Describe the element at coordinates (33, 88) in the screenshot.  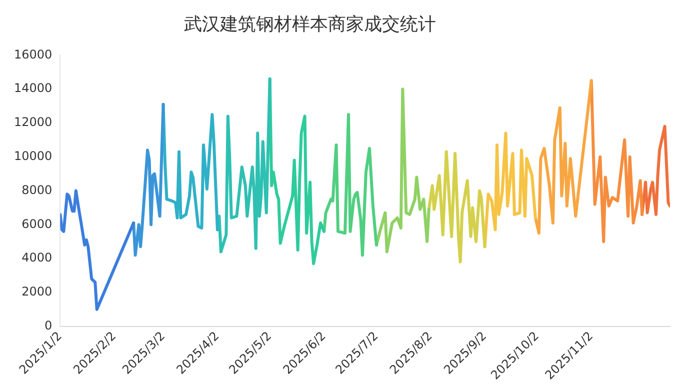
I see `y-tick-label: 14000` at that location.